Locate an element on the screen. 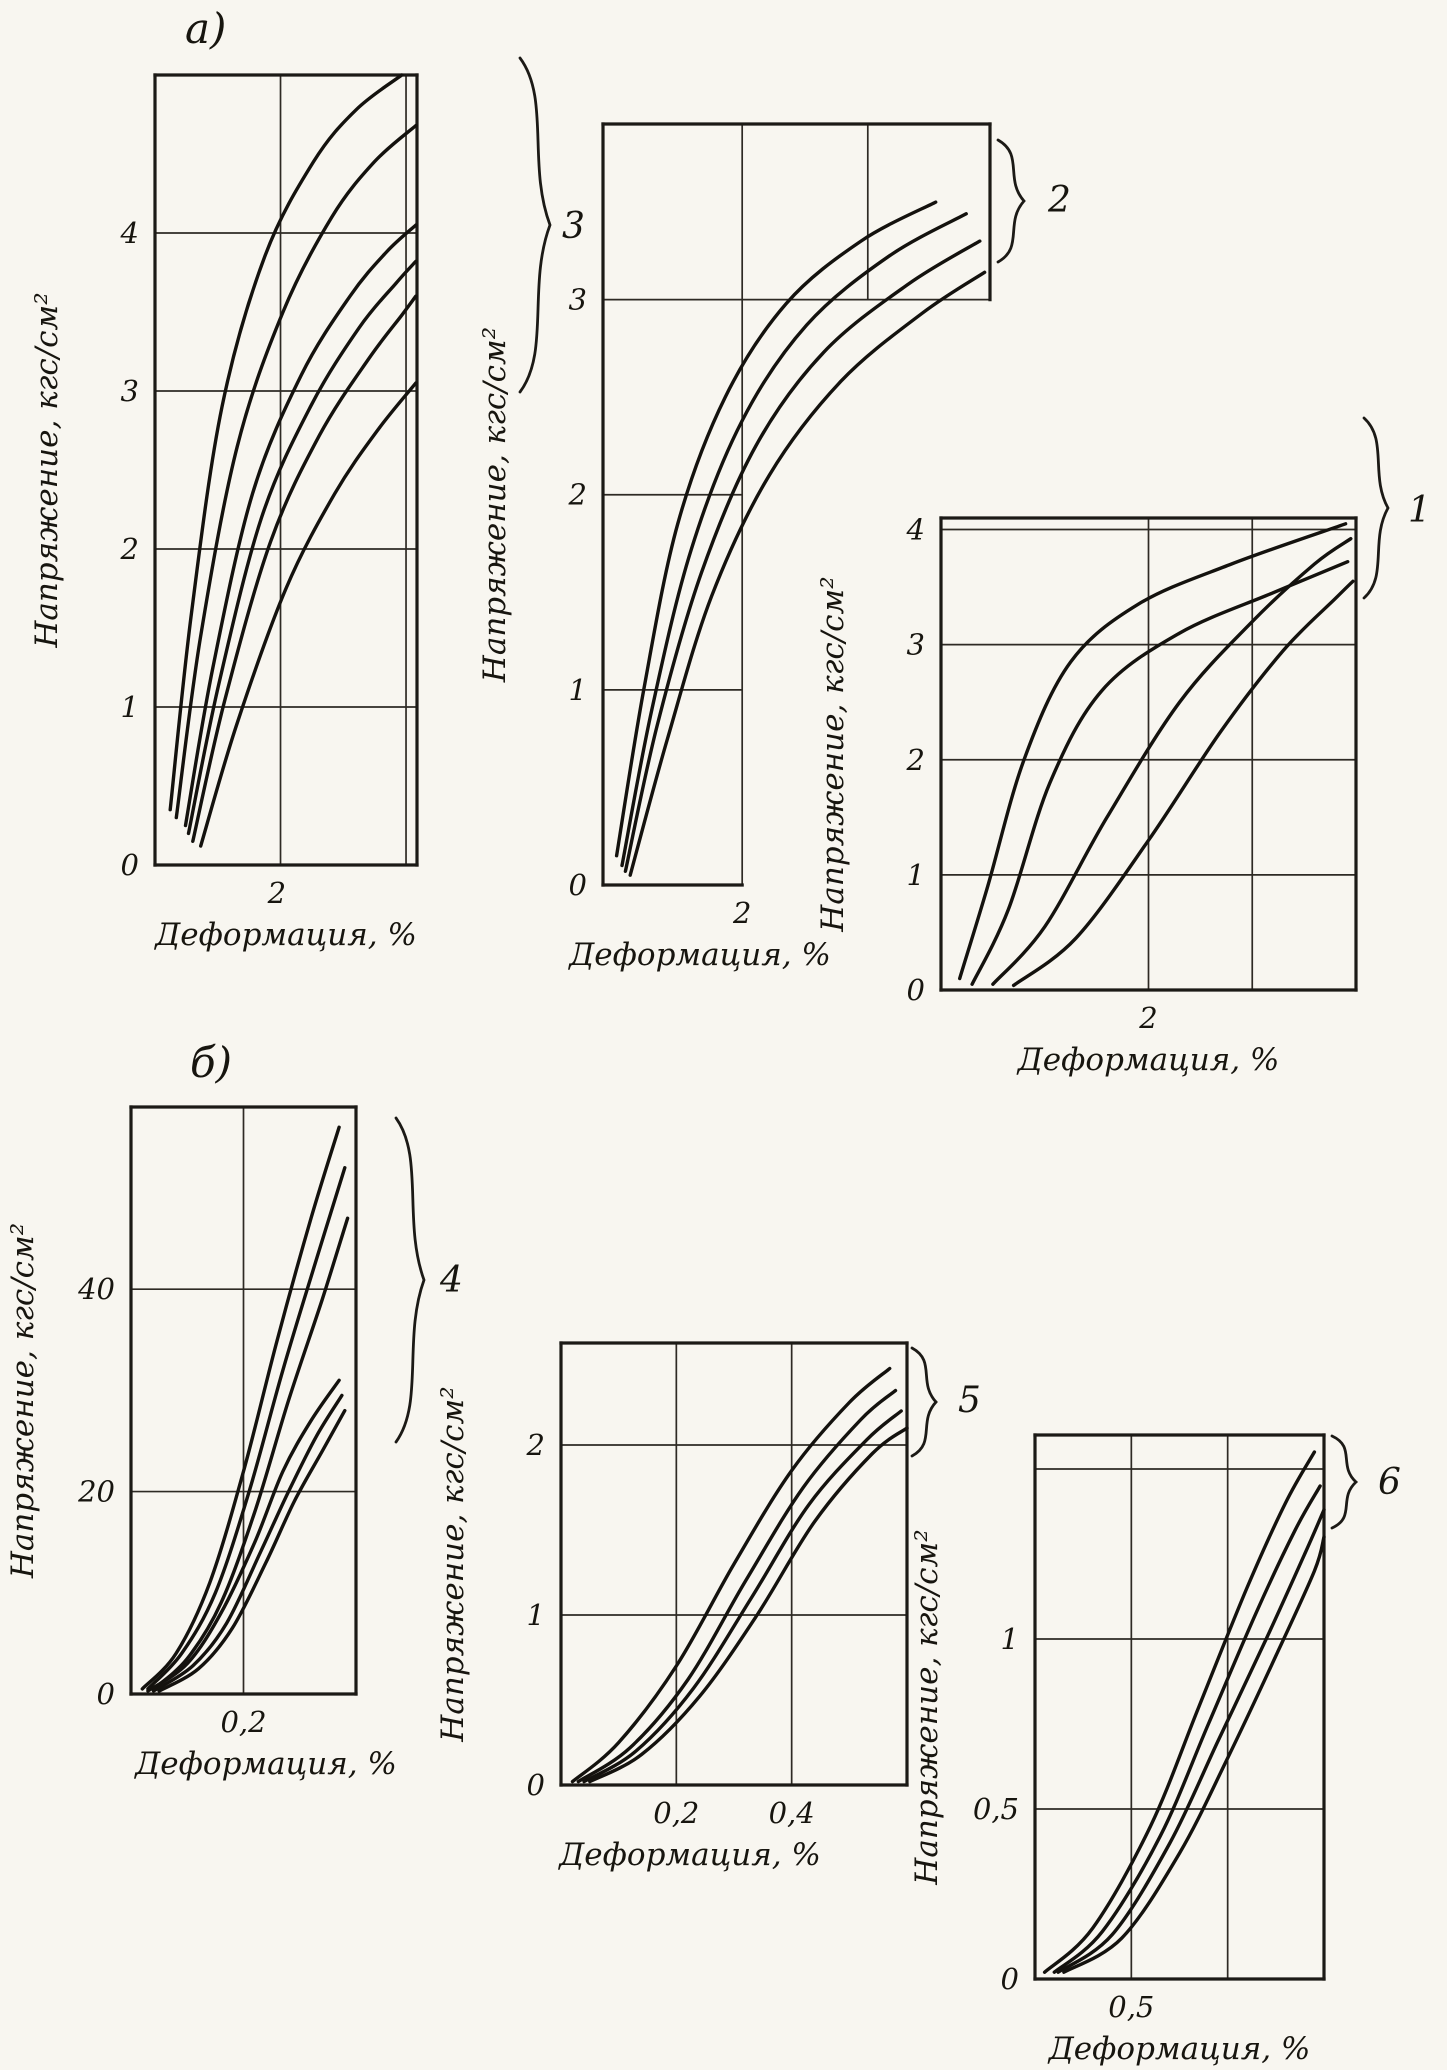 The height and width of the screenshot is (2070, 1447). section-label-a: а) is located at coordinates (206, 28).